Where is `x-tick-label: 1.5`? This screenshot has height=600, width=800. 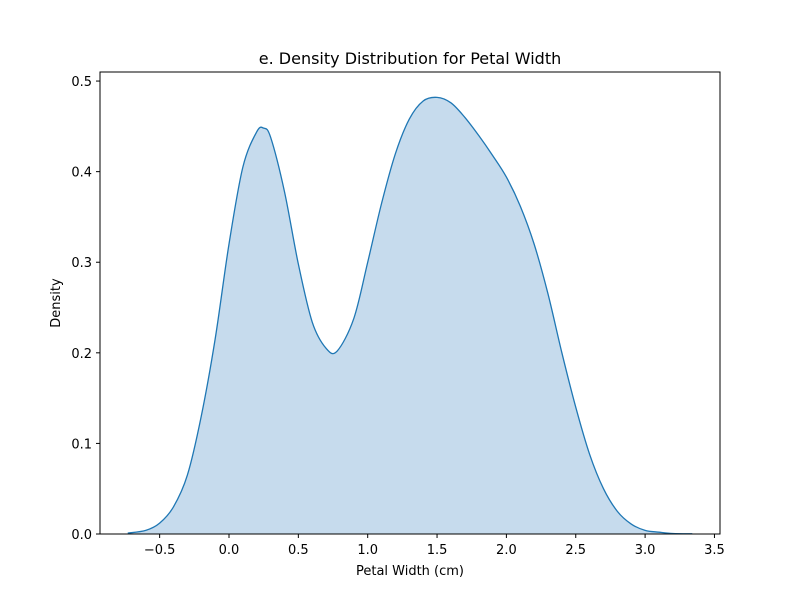
x-tick-label: 1.5 is located at coordinates (437, 550).